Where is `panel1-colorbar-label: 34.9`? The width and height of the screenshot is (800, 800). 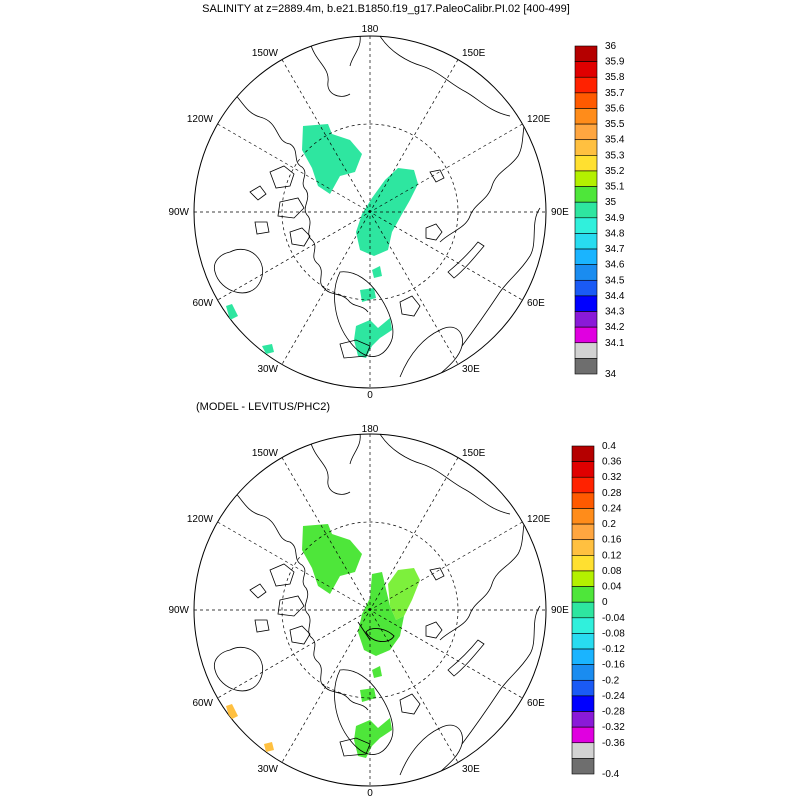
panel1-colorbar-label: 34.9 is located at coordinates (615, 218).